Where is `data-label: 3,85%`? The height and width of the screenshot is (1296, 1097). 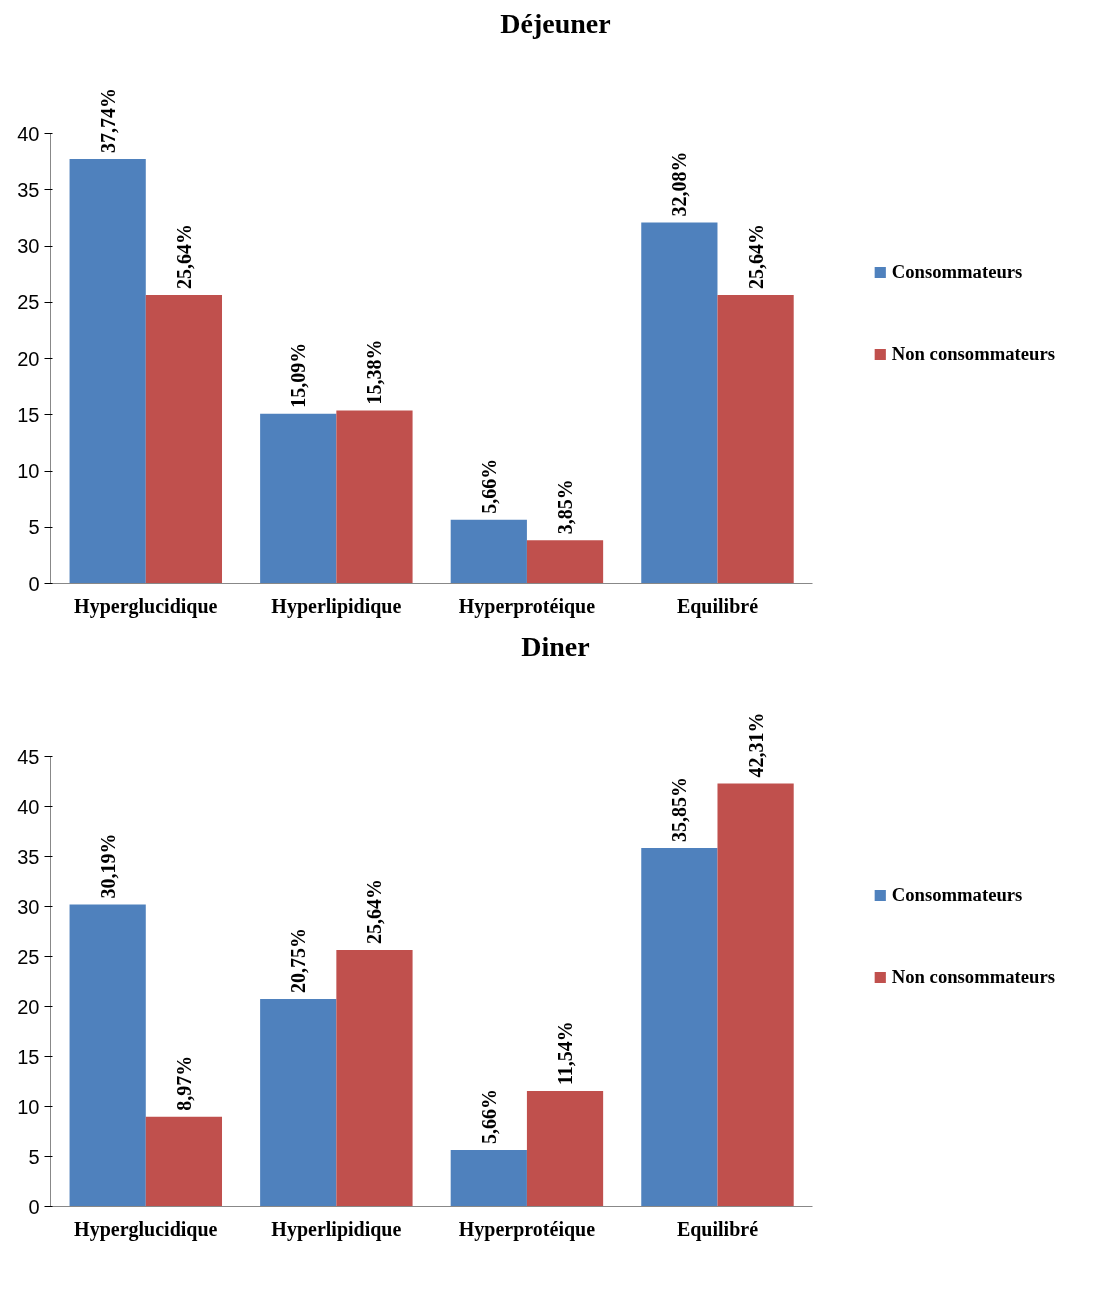 data-label: 3,85% is located at coordinates (565, 507).